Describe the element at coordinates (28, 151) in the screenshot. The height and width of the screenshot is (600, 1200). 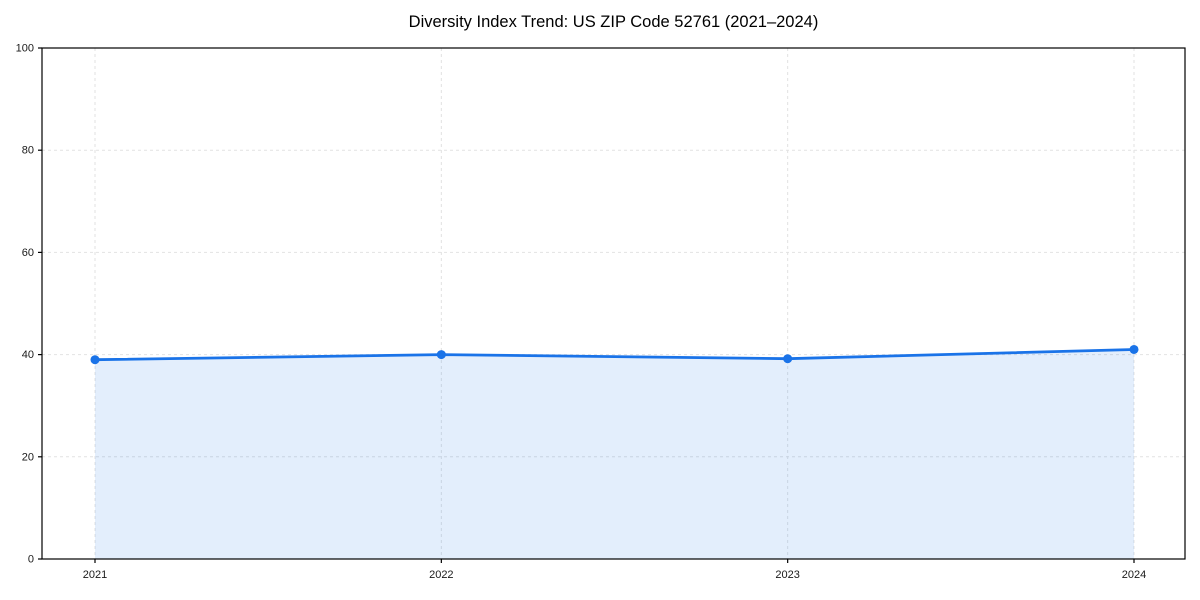
I see `y-tick-label: 80` at that location.